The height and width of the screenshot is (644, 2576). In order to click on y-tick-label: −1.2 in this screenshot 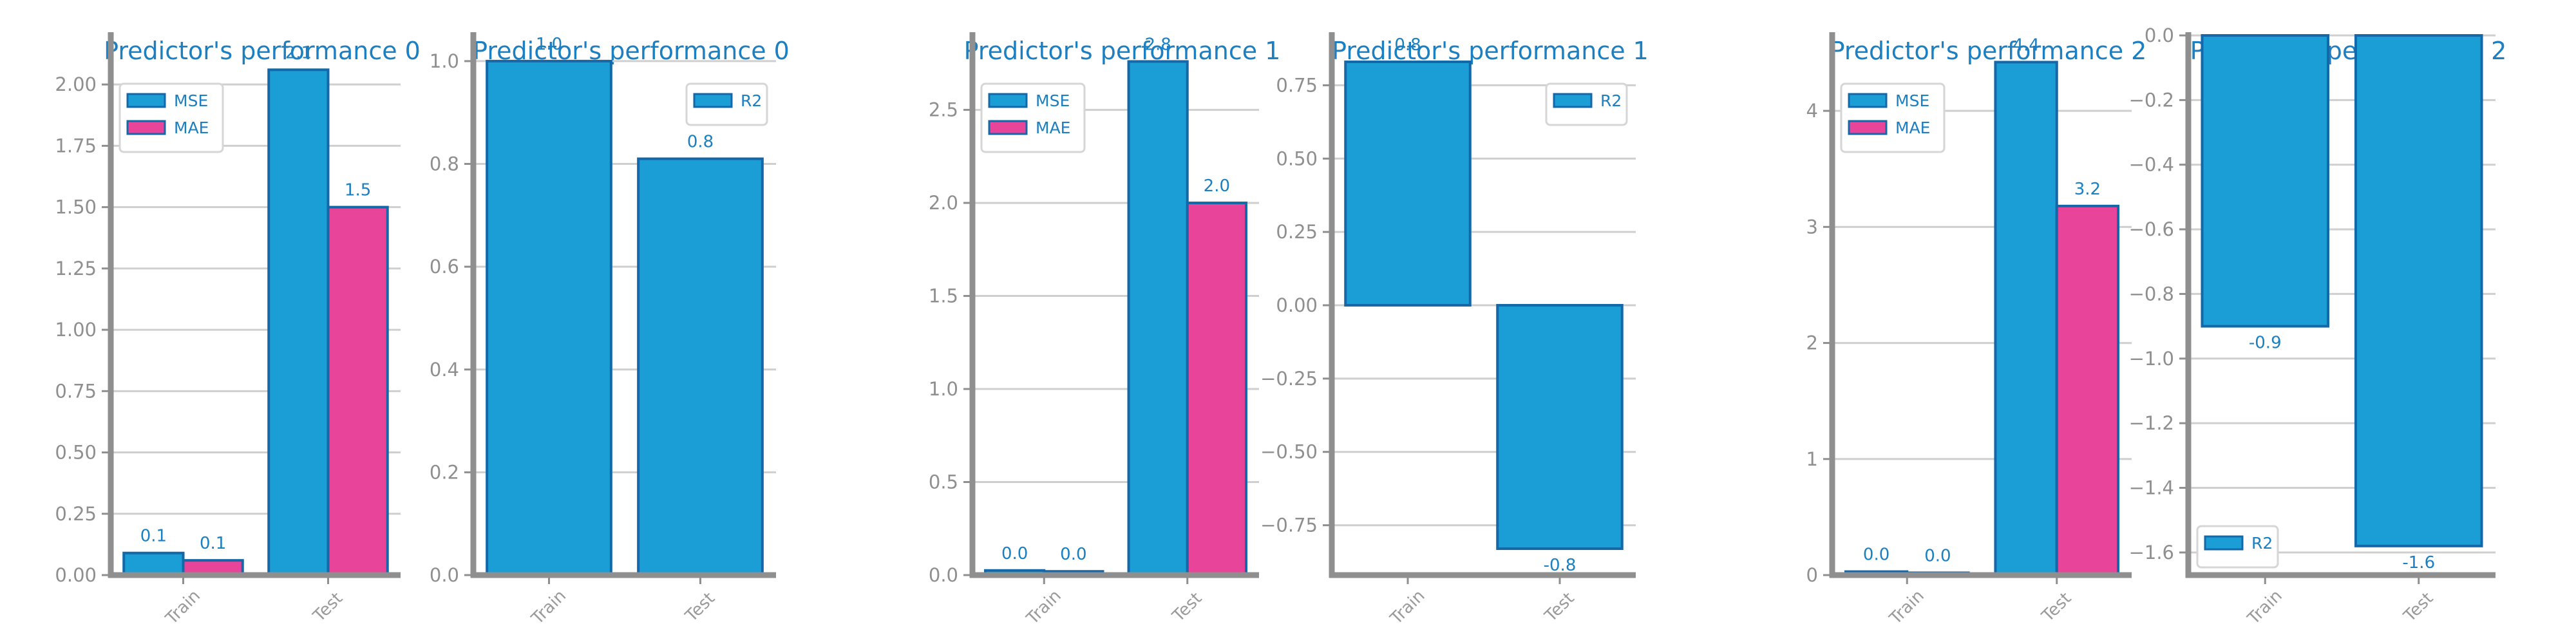, I will do `click(2151, 423)`.